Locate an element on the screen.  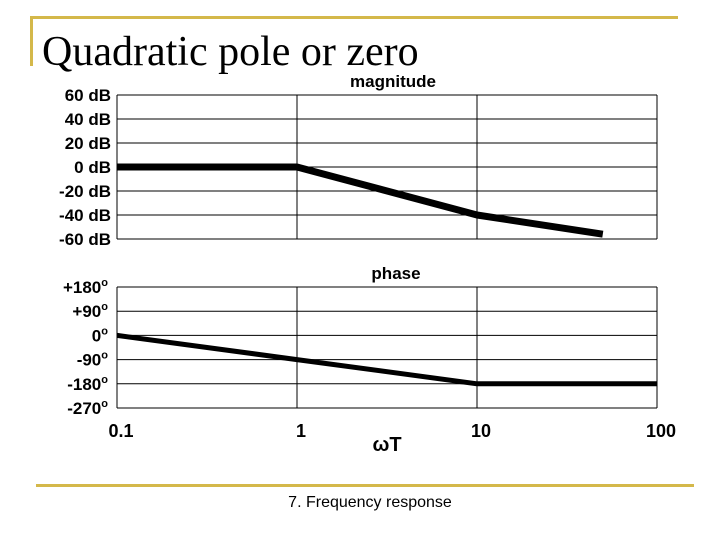
x-tick-label: 1 is located at coordinates (301, 431).